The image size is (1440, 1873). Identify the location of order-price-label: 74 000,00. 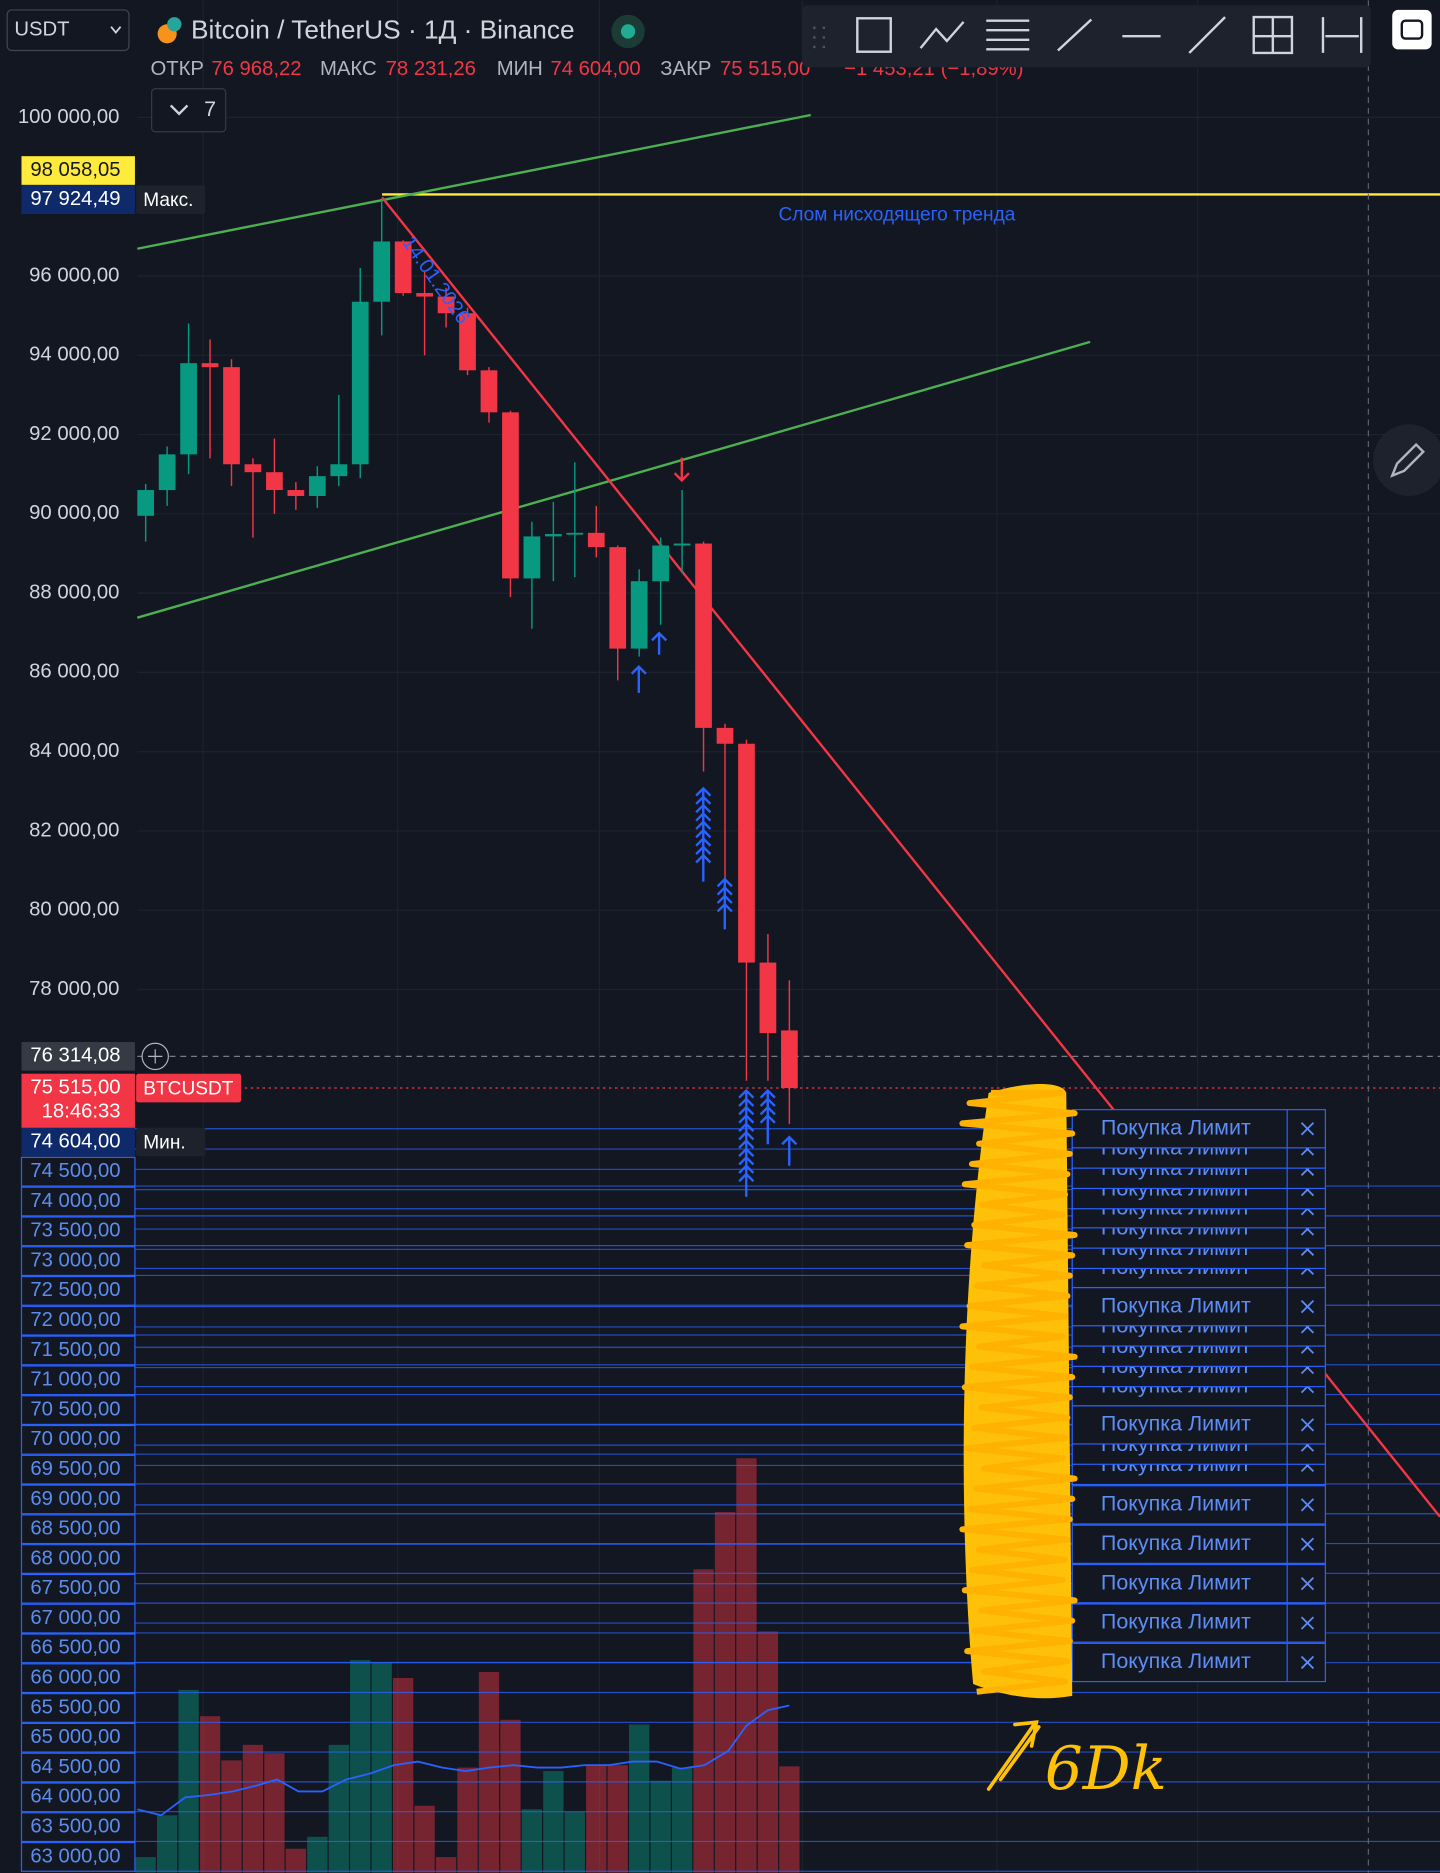
(75, 1201).